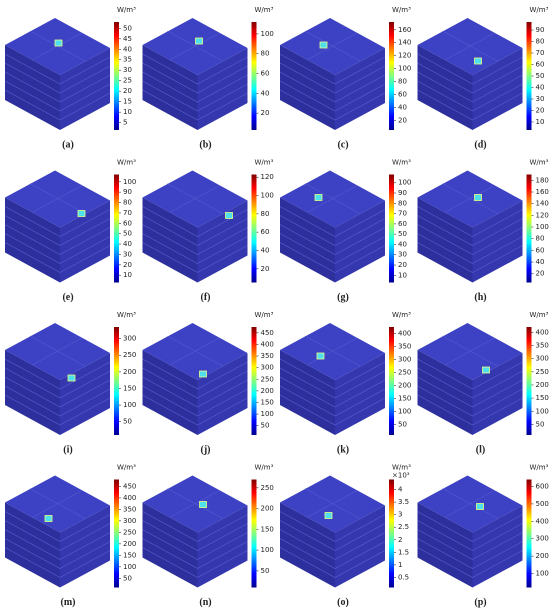  What do you see at coordinates (540, 239) in the screenshot?
I see `colorbar-tick-label: 80` at bounding box center [540, 239].